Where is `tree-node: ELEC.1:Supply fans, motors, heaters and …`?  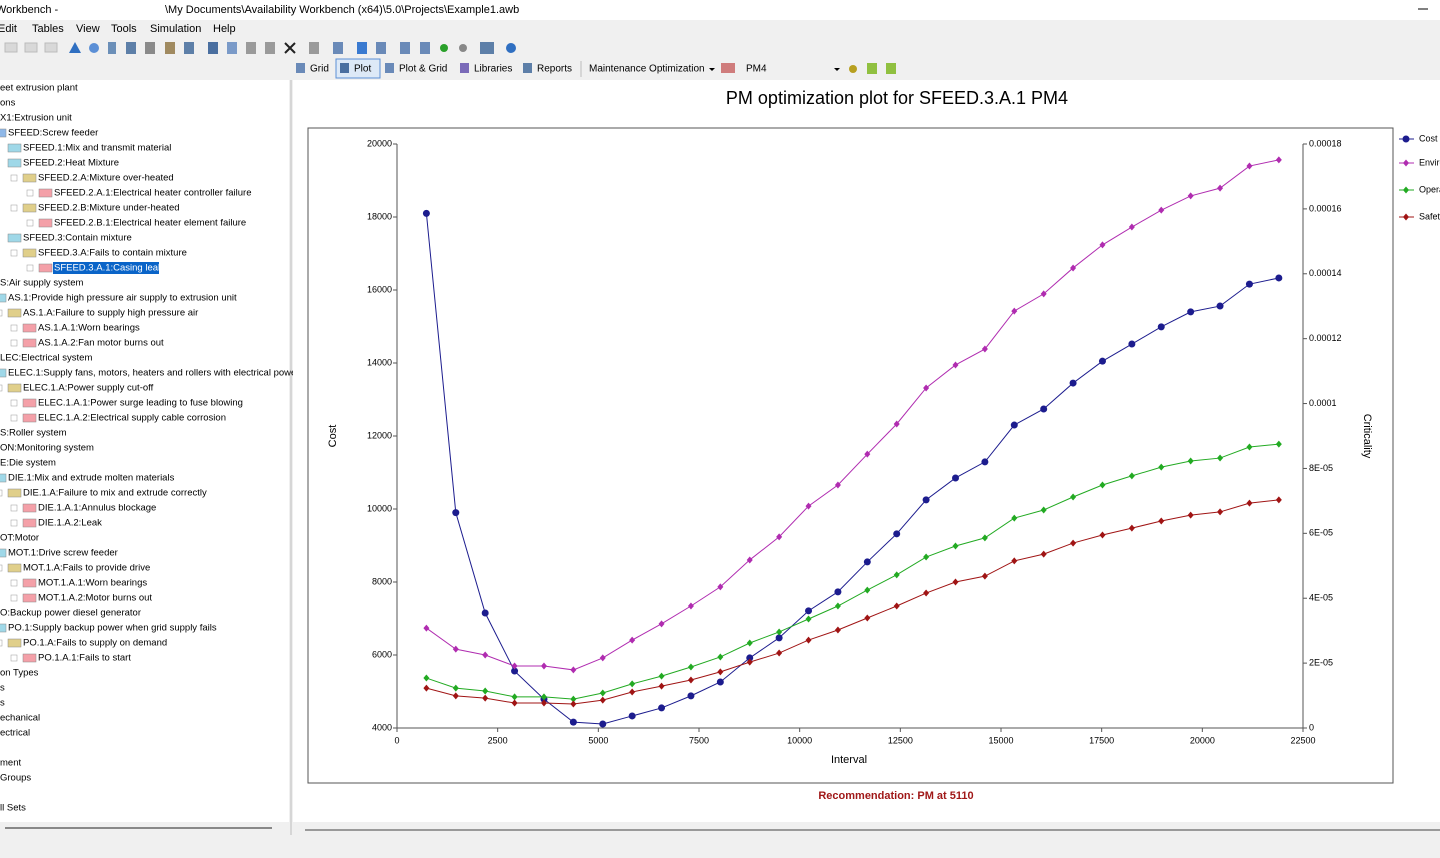
tree-node: ELEC.1:Supply fans, motors, heaters and … is located at coordinates (153, 373).